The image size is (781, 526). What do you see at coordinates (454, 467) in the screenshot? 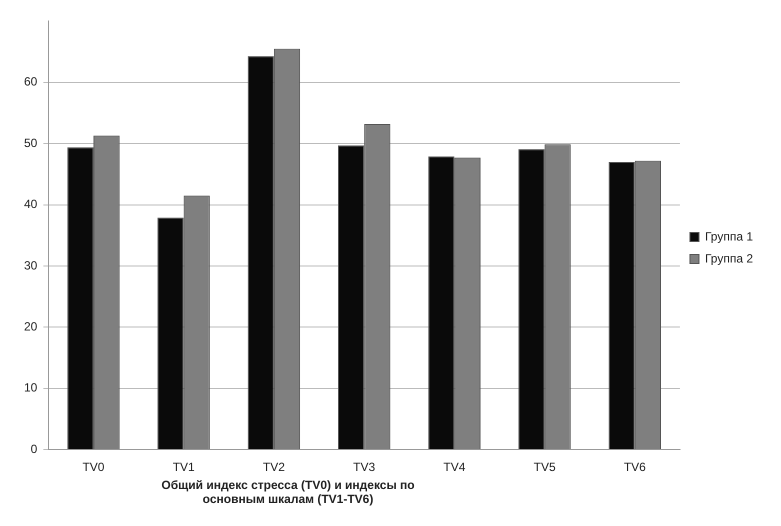
I see `x-tick-label: TV4` at bounding box center [454, 467].